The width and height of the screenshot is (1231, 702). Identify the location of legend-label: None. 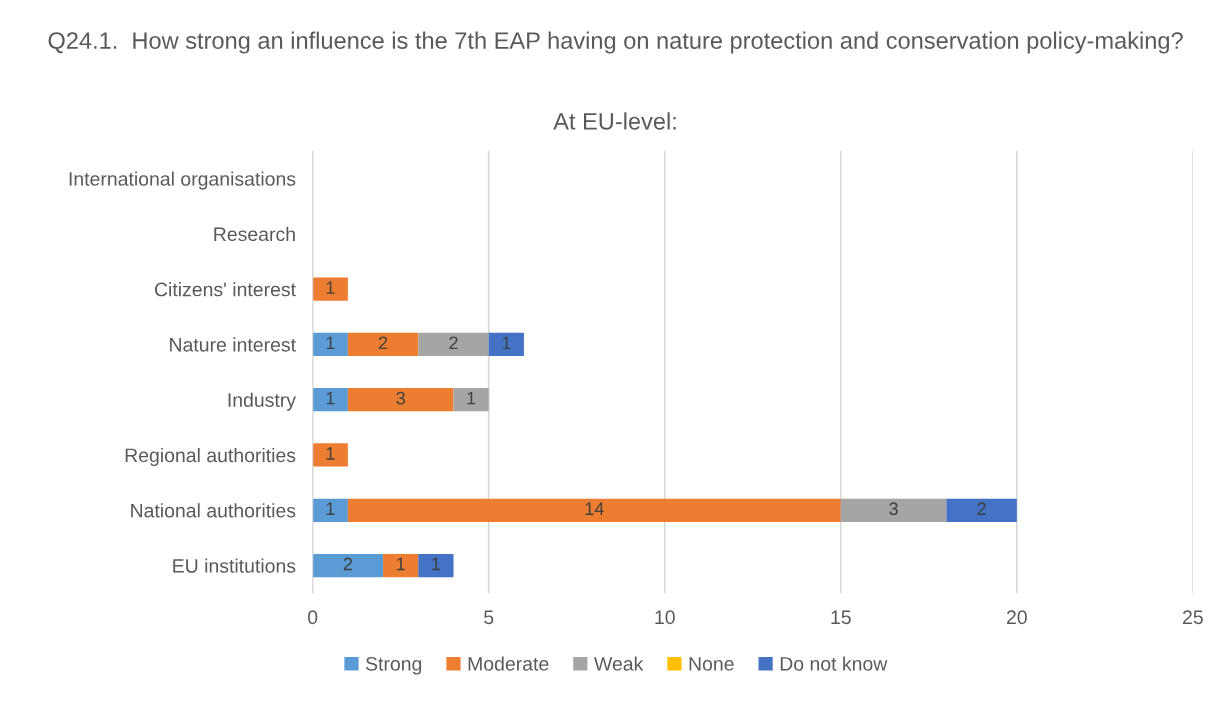
(711, 664).